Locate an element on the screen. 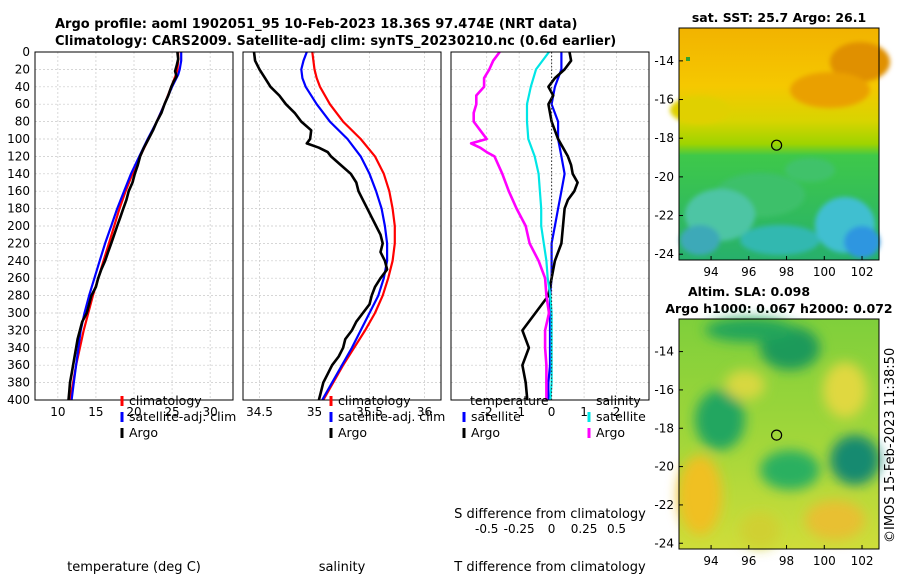 The height and width of the screenshot is (580, 900). legend-label-s-argo: Argo is located at coordinates (610, 432).